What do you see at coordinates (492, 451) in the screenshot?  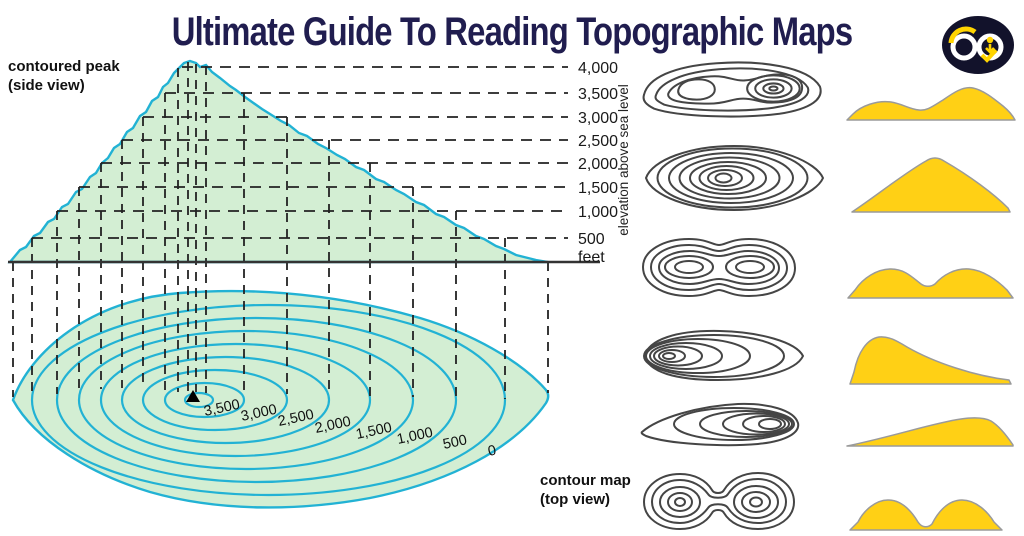 I see `map-label-0: 0` at bounding box center [492, 451].